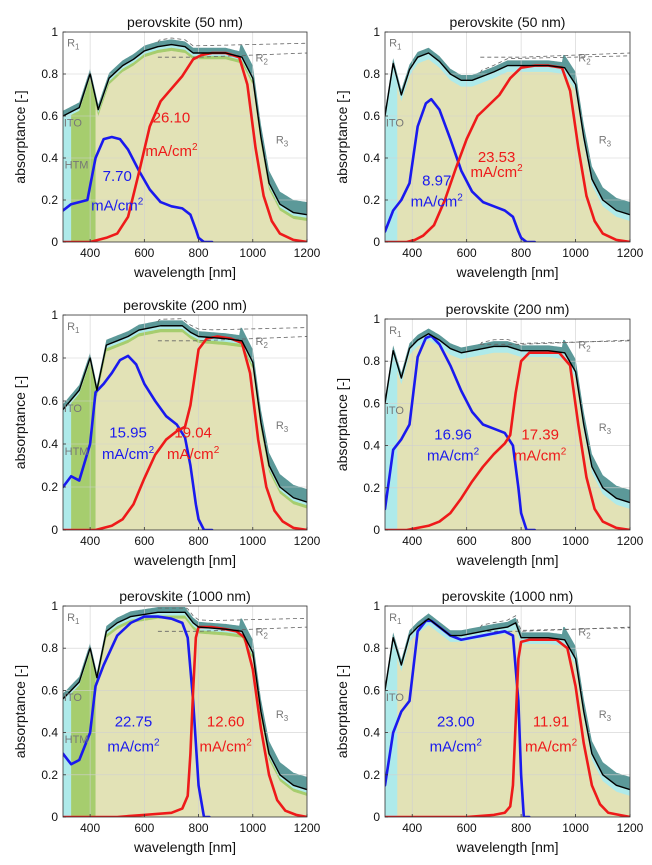  Describe the element at coordinates (117, 176) in the screenshot. I see `blue-current-annotation: 7.70` at that location.